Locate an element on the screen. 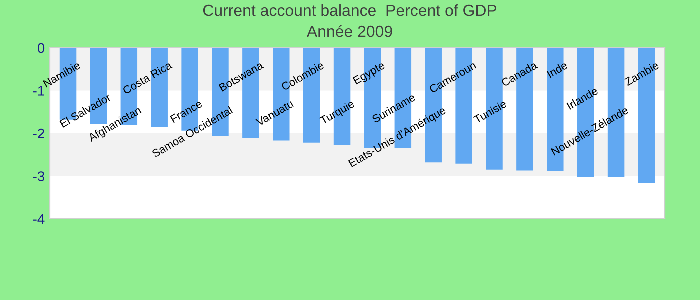 This screenshot has width=700, height=300. chart-title: Current account balance Percent of GDP is located at coordinates (350, 10).